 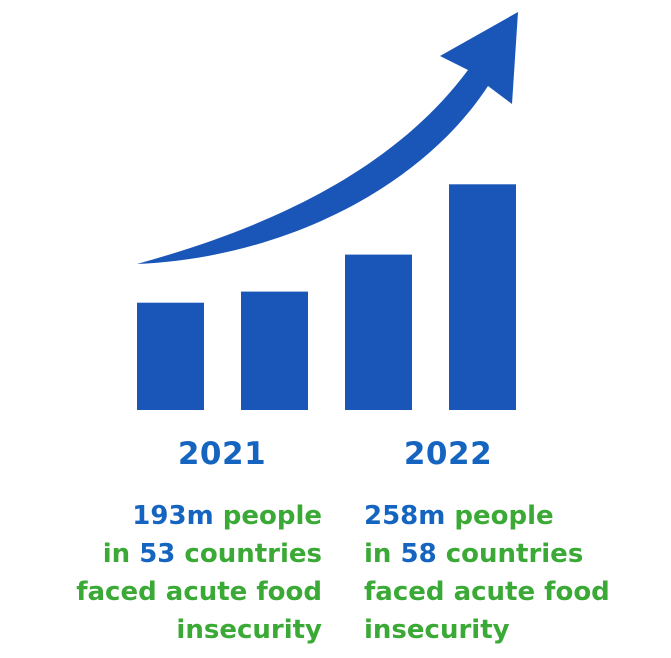 What do you see at coordinates (173, 516) in the screenshot?
I see `stat-2021-people-count: 193m` at bounding box center [173, 516].